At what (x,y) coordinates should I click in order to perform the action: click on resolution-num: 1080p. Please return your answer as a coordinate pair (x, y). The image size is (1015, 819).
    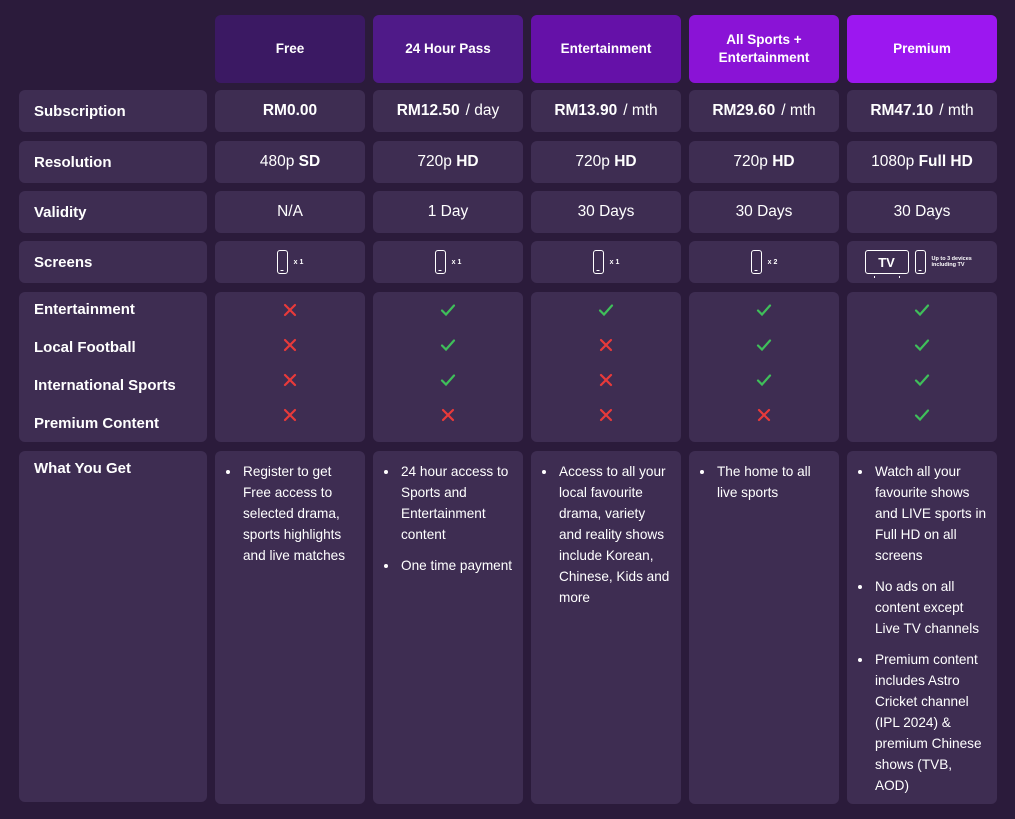
    Looking at the image, I should click on (893, 161).